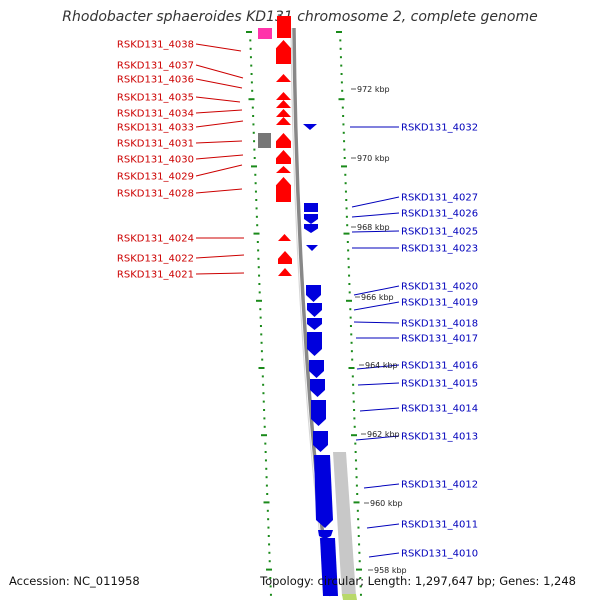 This screenshot has width=600, height=600. Describe the element at coordinates (383, 434) in the screenshot. I see `kbp-label: 962 kbp` at that location.